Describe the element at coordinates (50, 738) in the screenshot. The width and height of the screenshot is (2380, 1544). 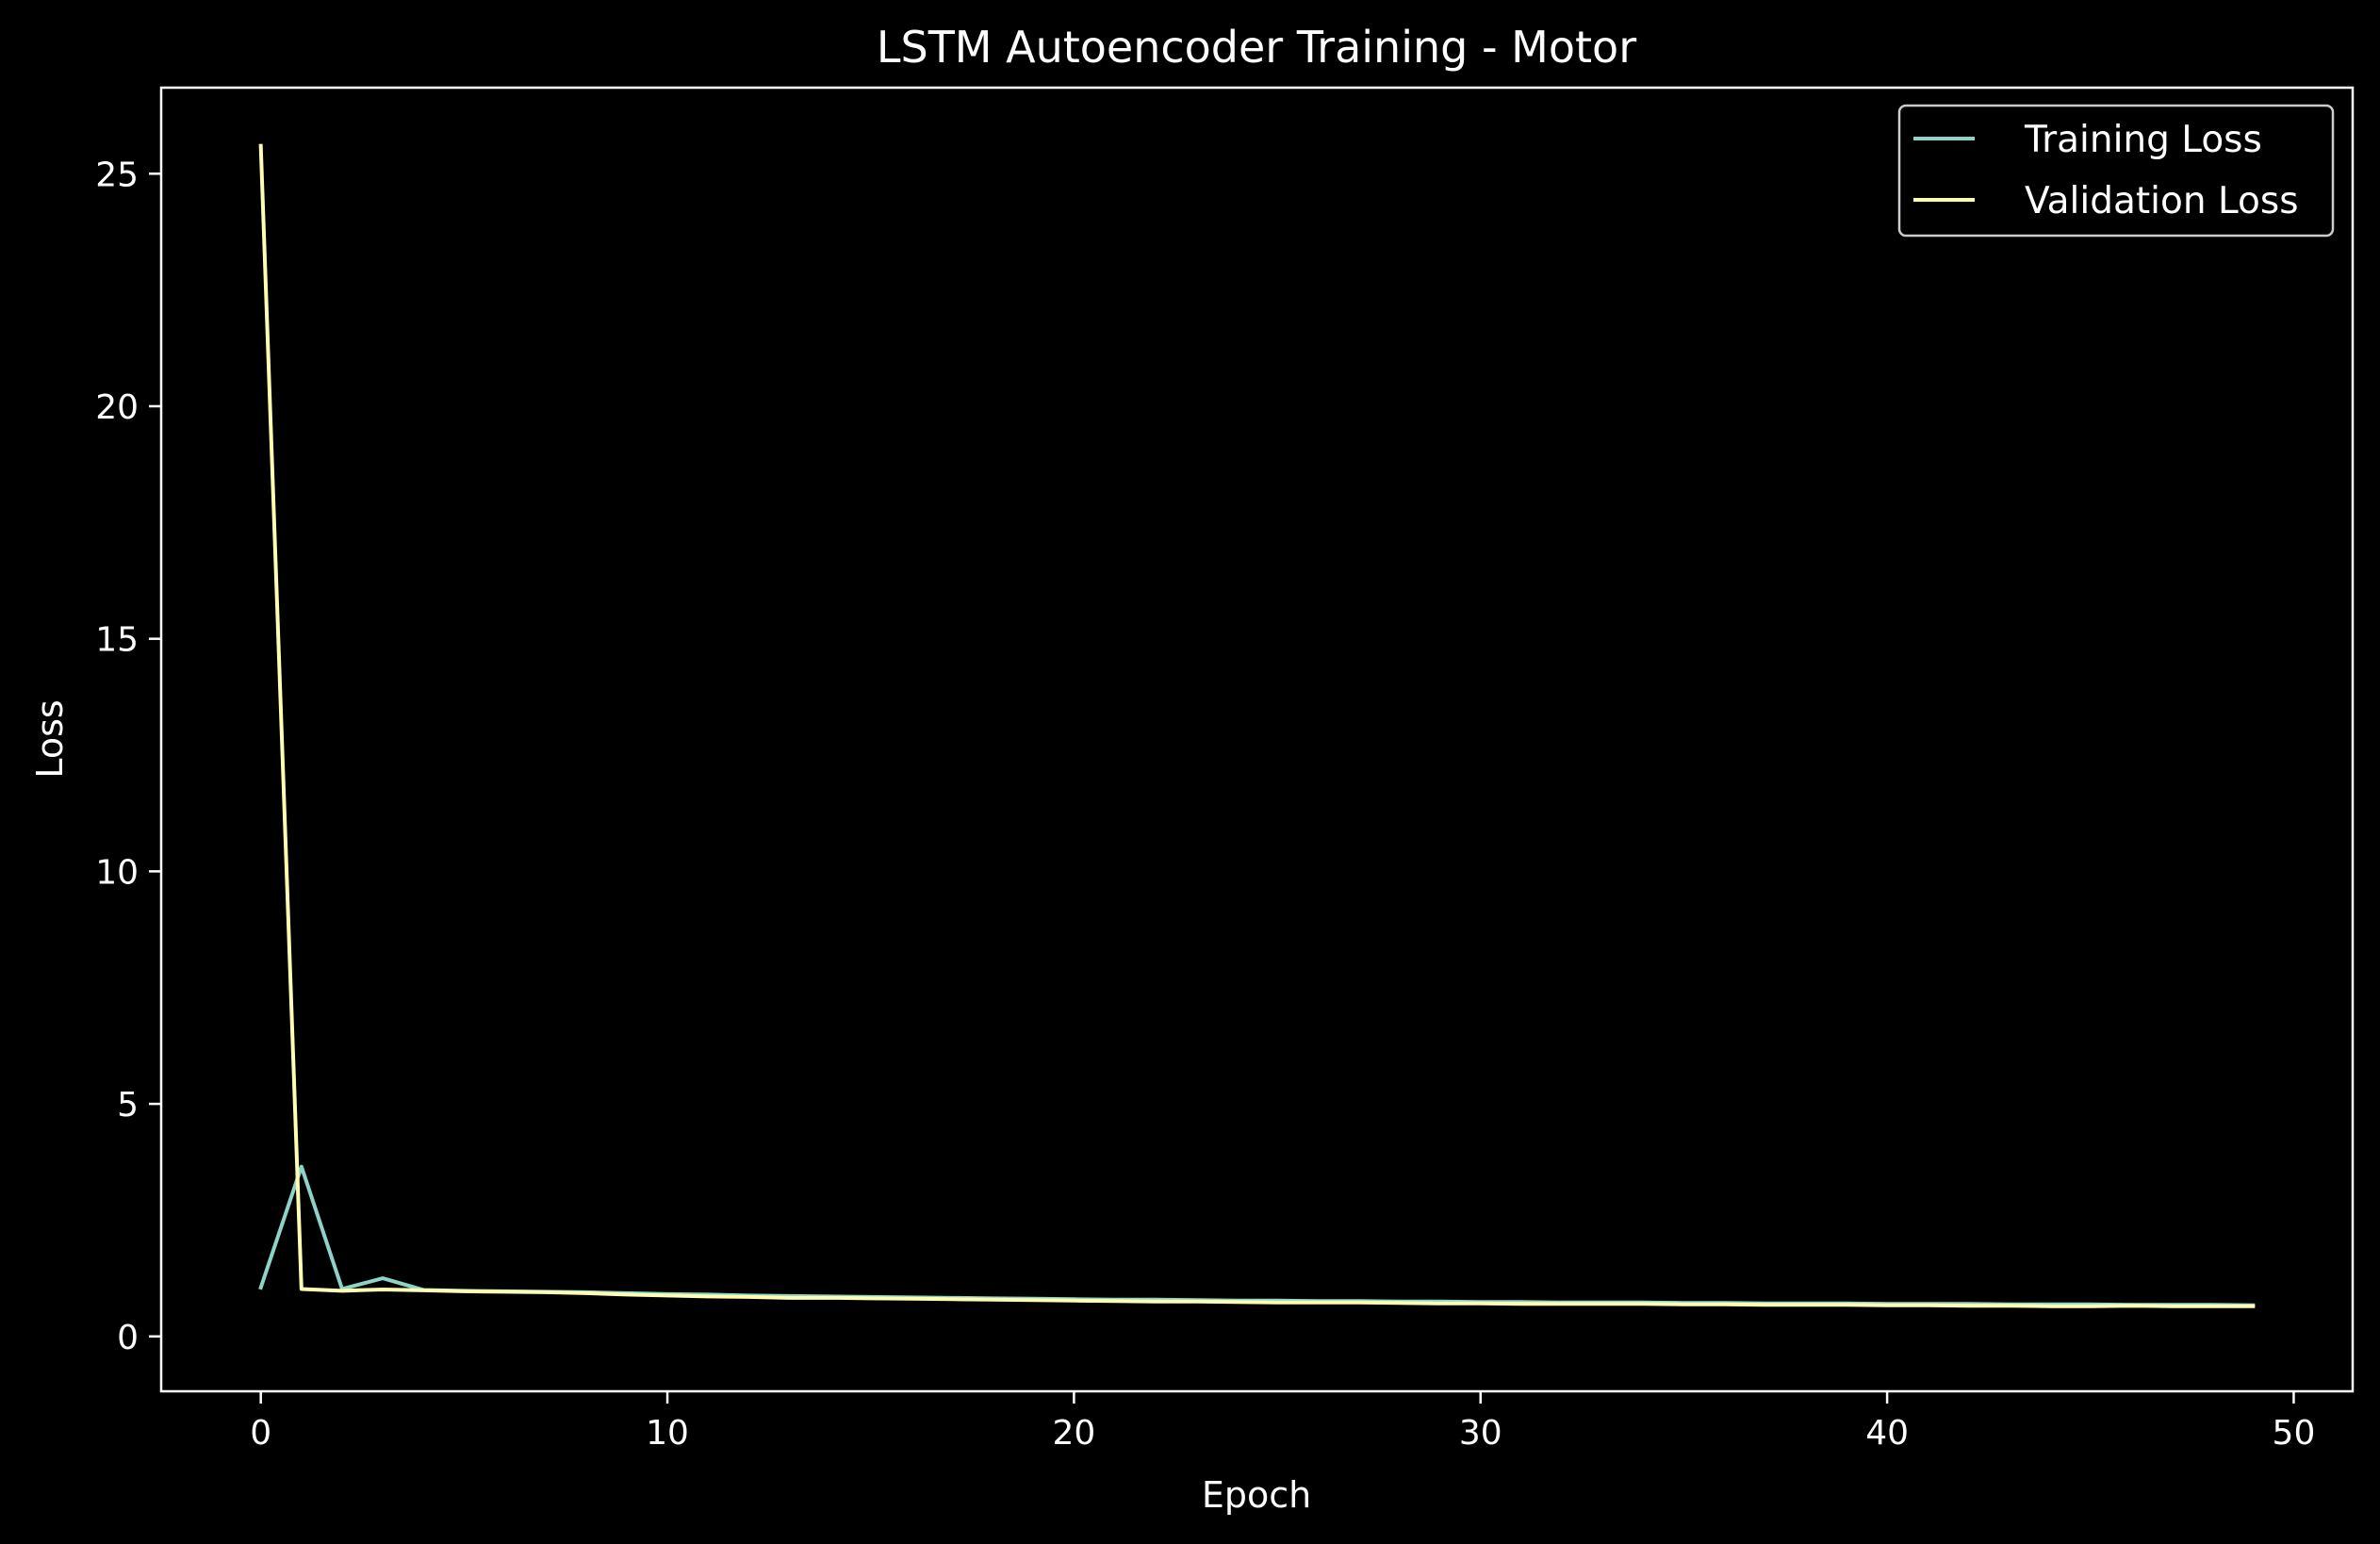
I see `y-axis-label: Loss` at that location.